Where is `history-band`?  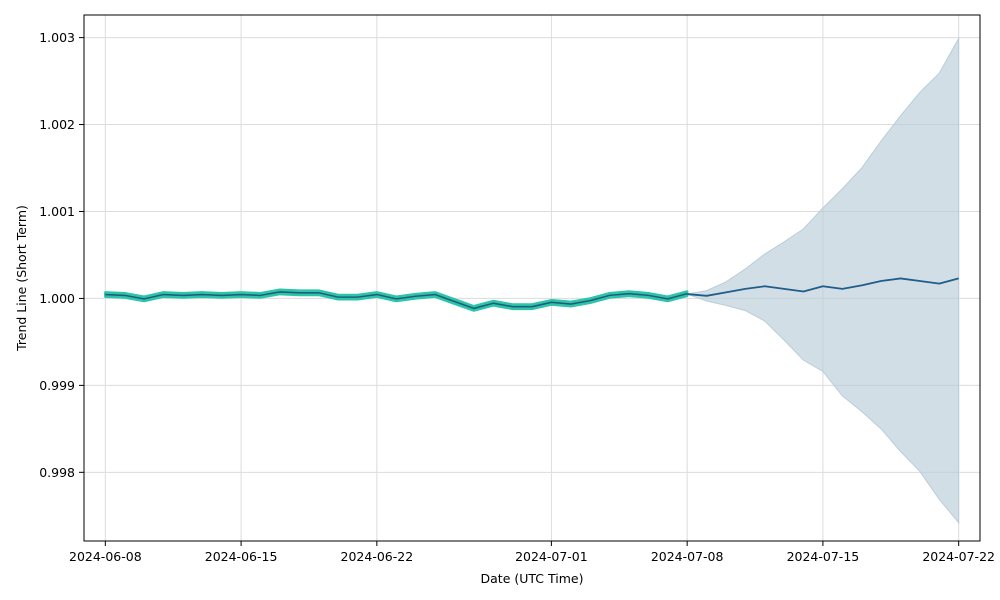
history-band is located at coordinates (396, 300).